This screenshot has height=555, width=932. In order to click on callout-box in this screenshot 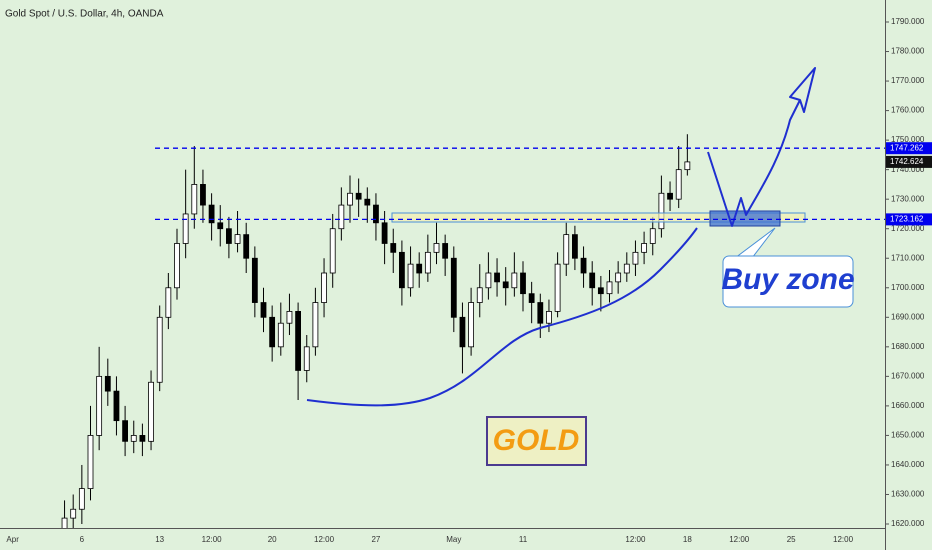, I will do `click(788, 281)`.